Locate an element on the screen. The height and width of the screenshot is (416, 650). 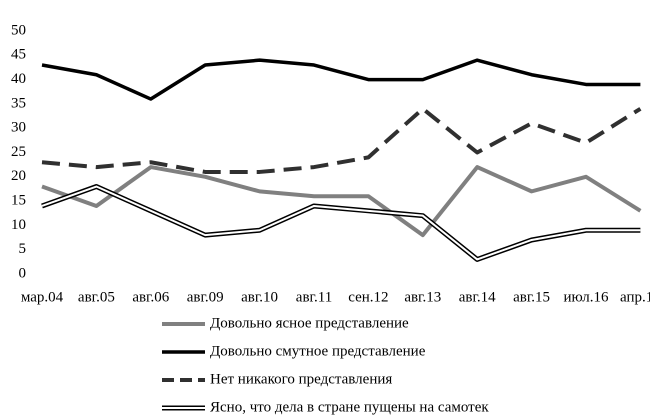
y-tick-label: 40 is located at coordinates (18, 79).